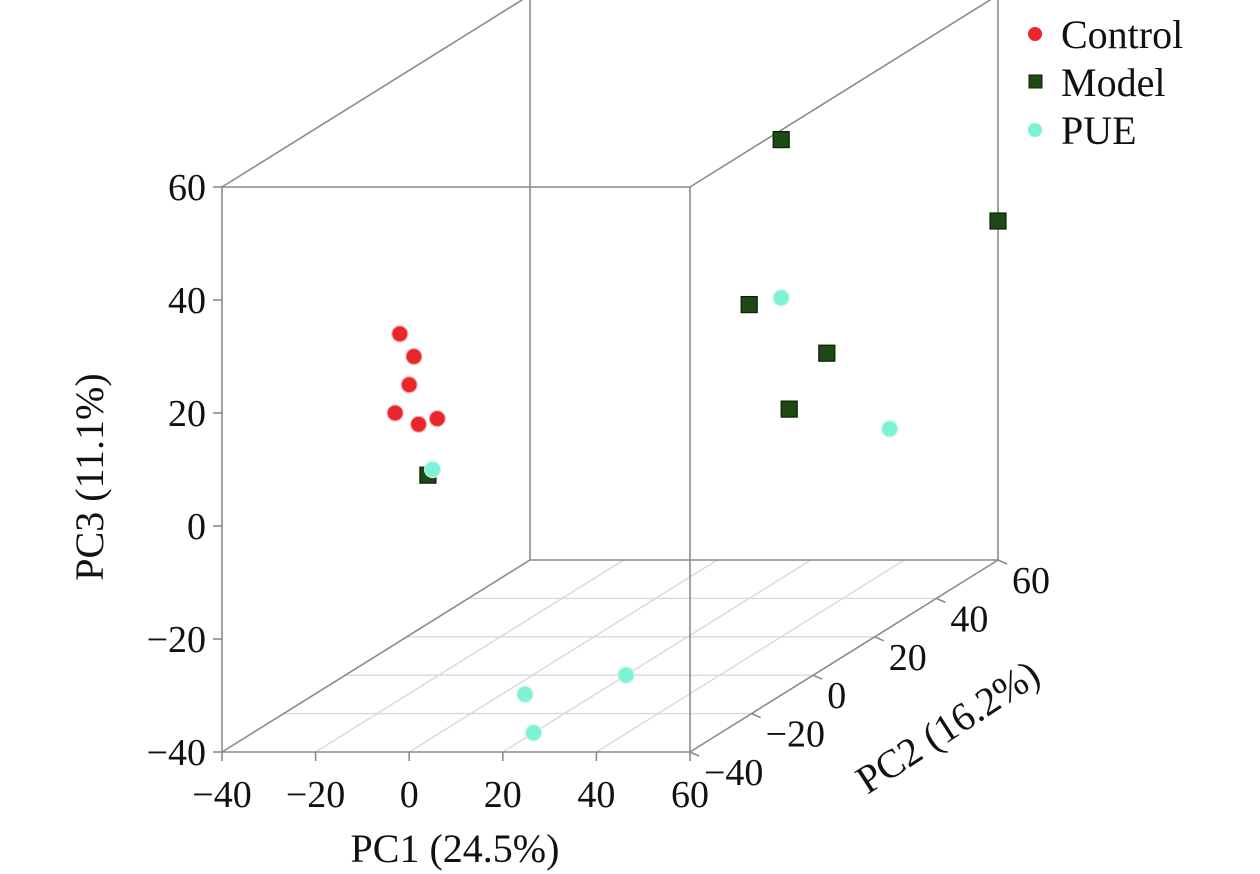 The image size is (1260, 874). I want to click on y-tick-label: 60, so click(1031, 581).